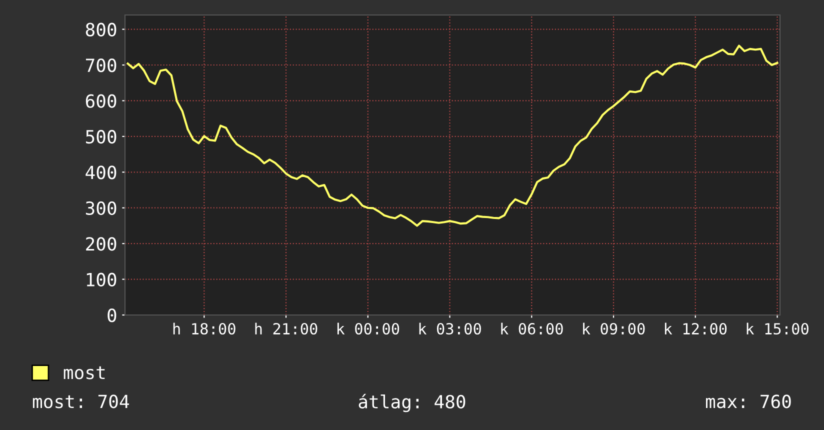 This screenshot has height=430, width=824. What do you see at coordinates (101, 208) in the screenshot?
I see `y-tick-label: 300` at bounding box center [101, 208].